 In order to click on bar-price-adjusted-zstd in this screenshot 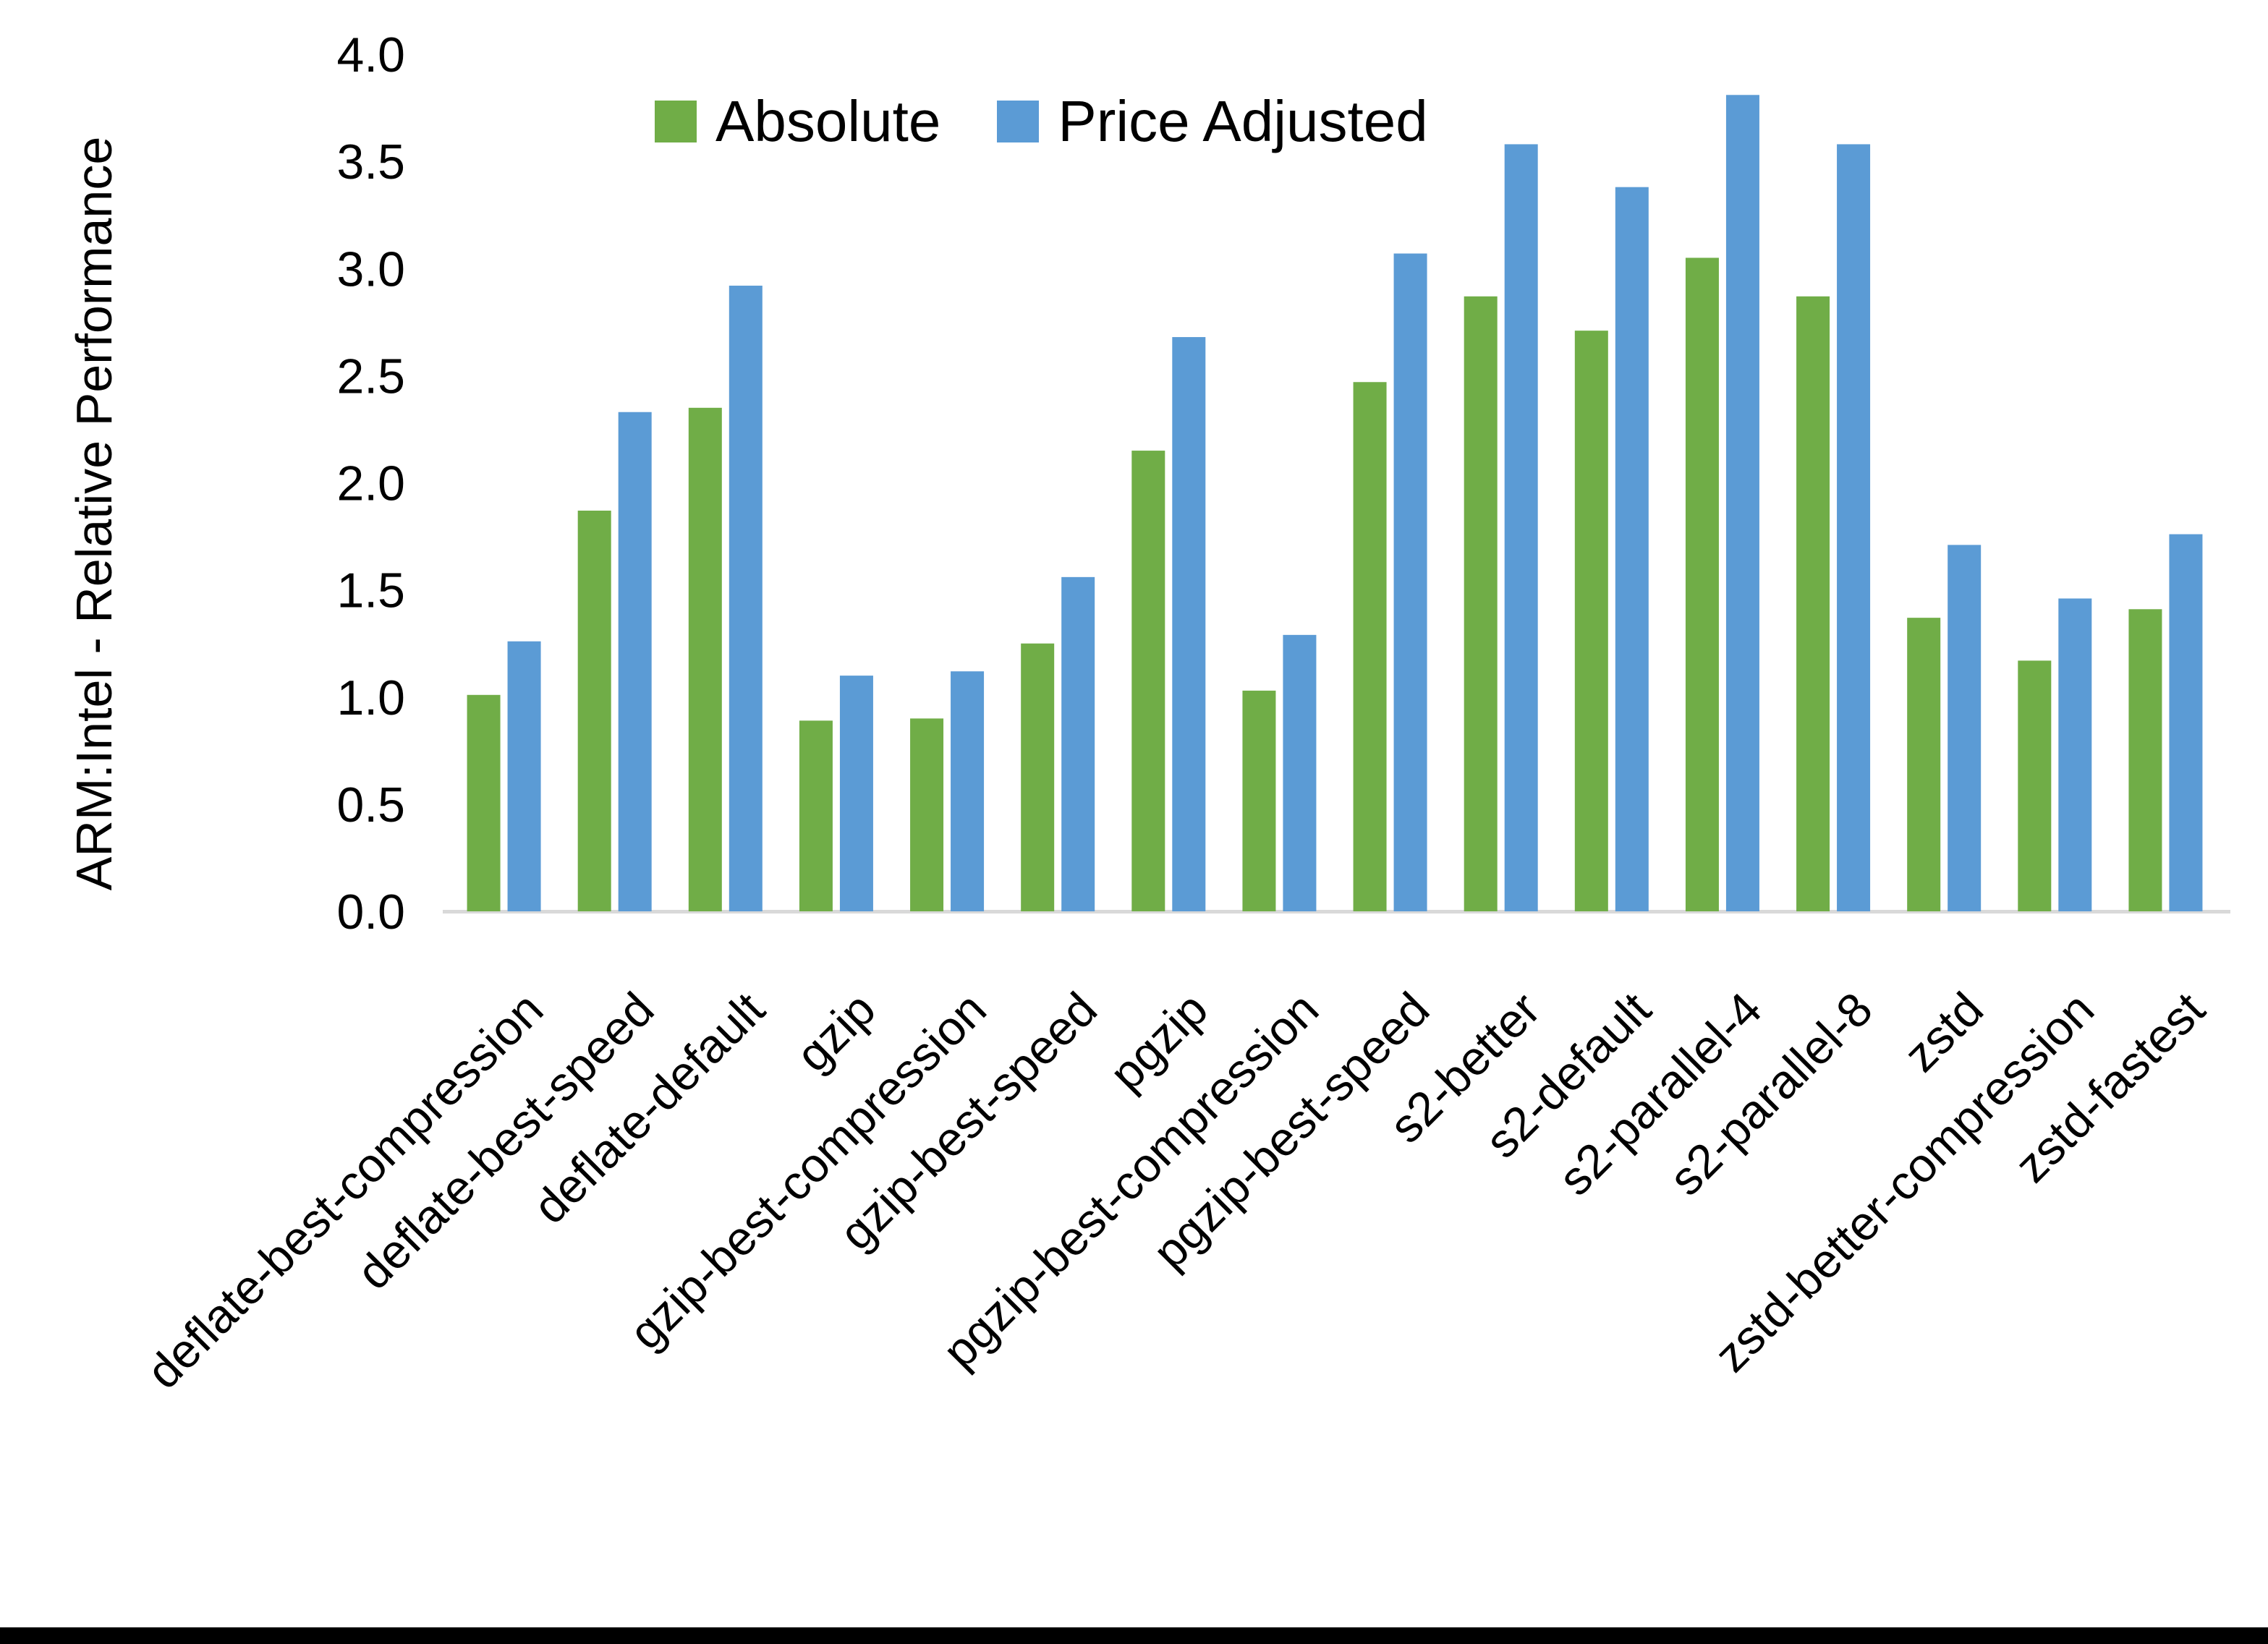, I will do `click(1965, 728)`.